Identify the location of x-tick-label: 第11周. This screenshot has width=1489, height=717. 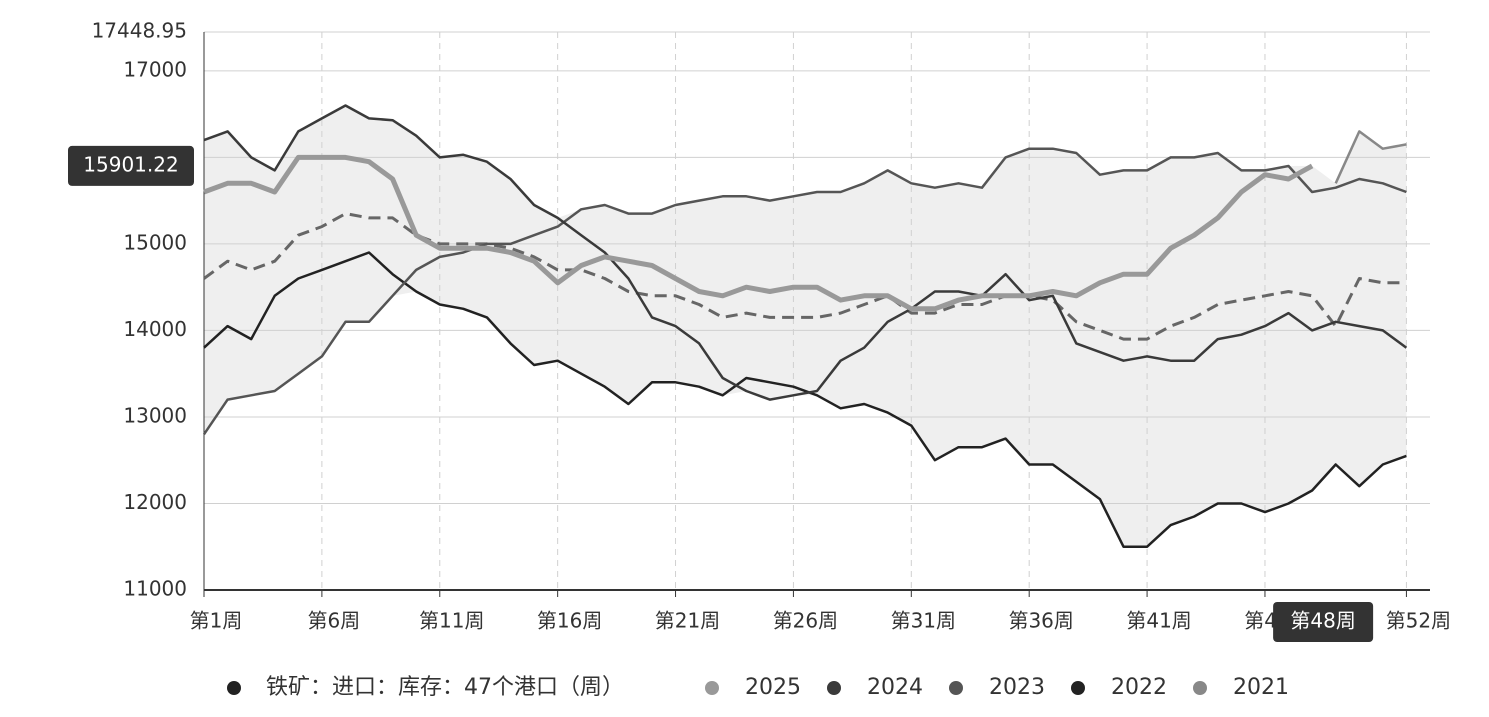
(451, 621).